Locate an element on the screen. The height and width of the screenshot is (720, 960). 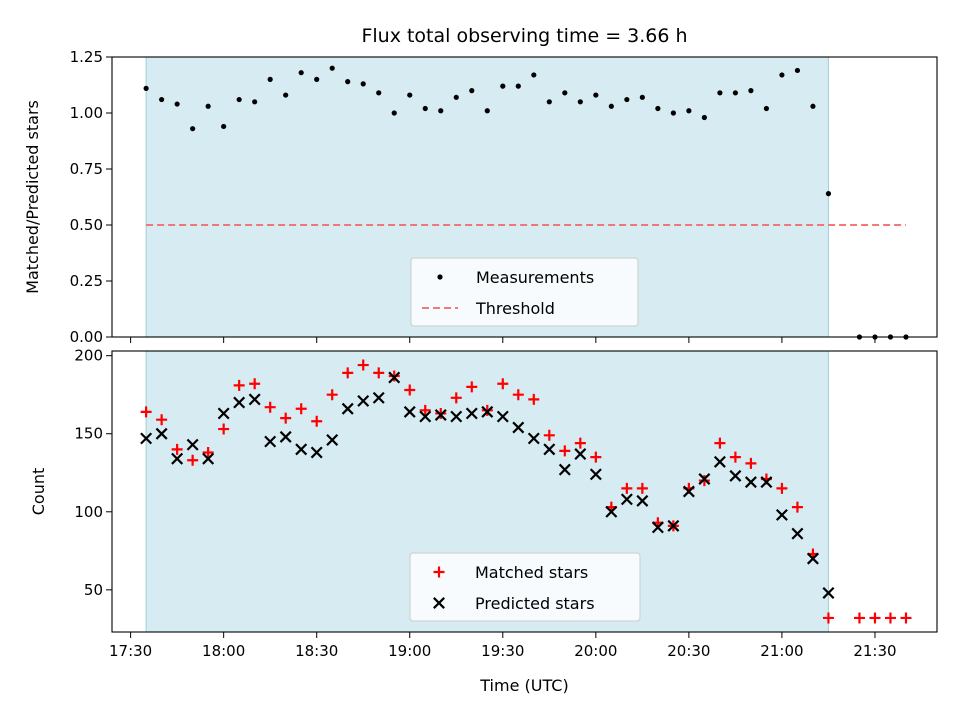
legend-box is located at coordinates (524, 292).